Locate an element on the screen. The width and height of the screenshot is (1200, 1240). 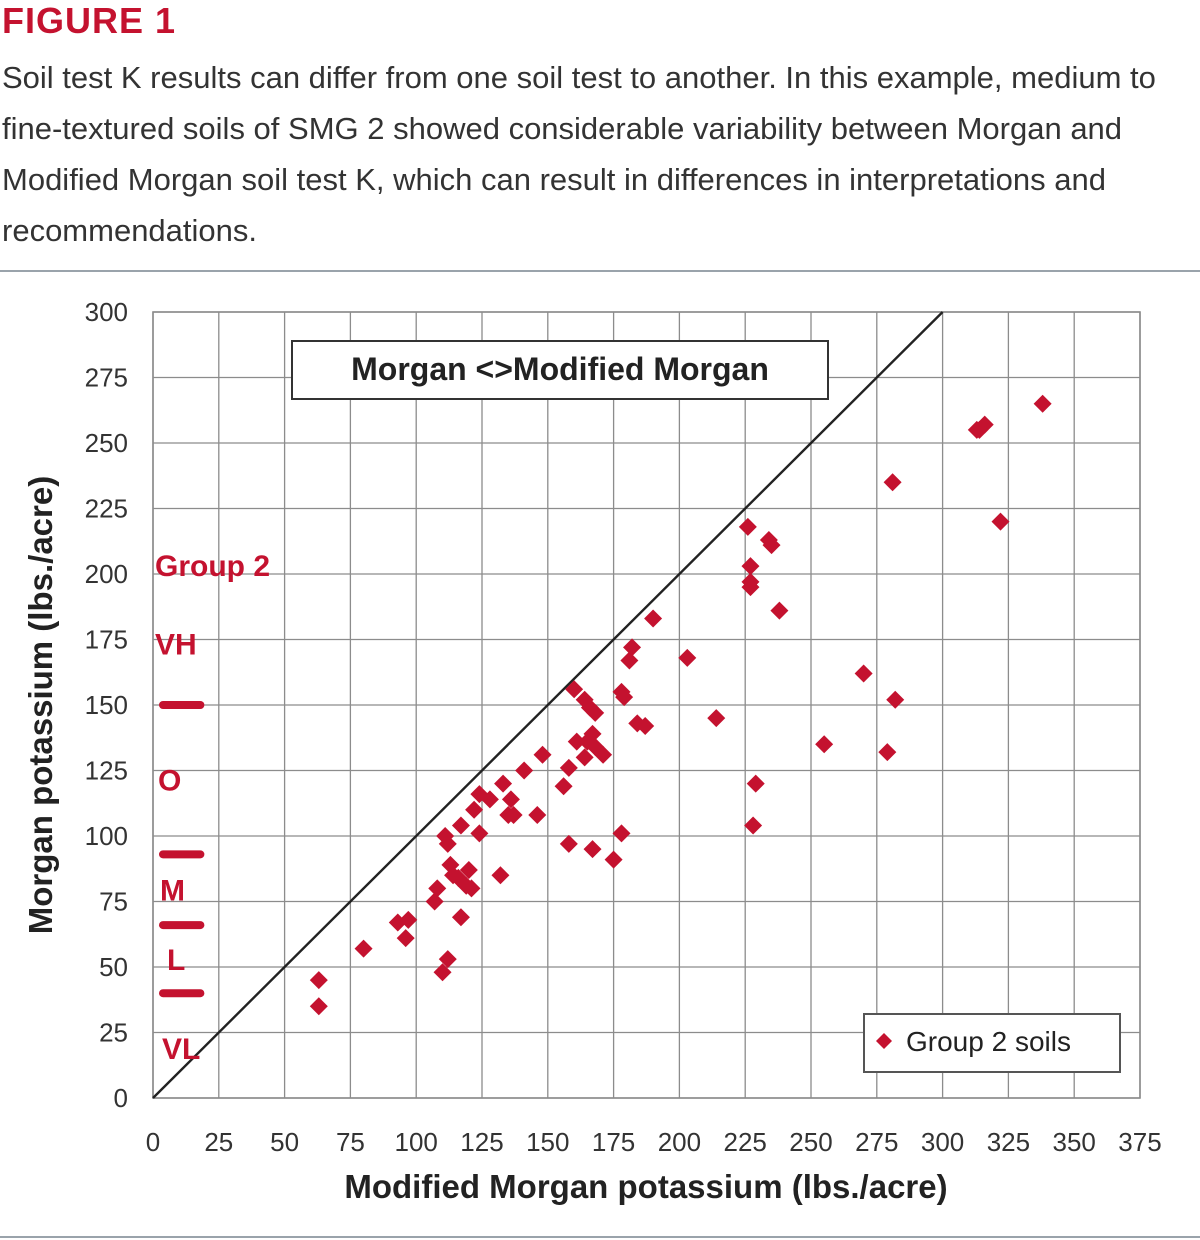
y-tick-labels: 0 25 50 75 100 125 150 175 200 225 250 275 300 is located at coordinates (106, 705).